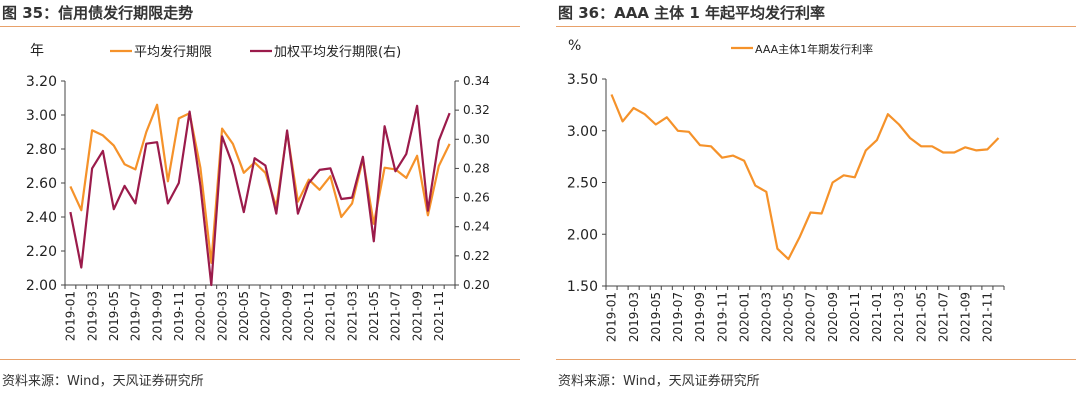  I want to click on y-tick-label: 3.20, so click(41, 82).